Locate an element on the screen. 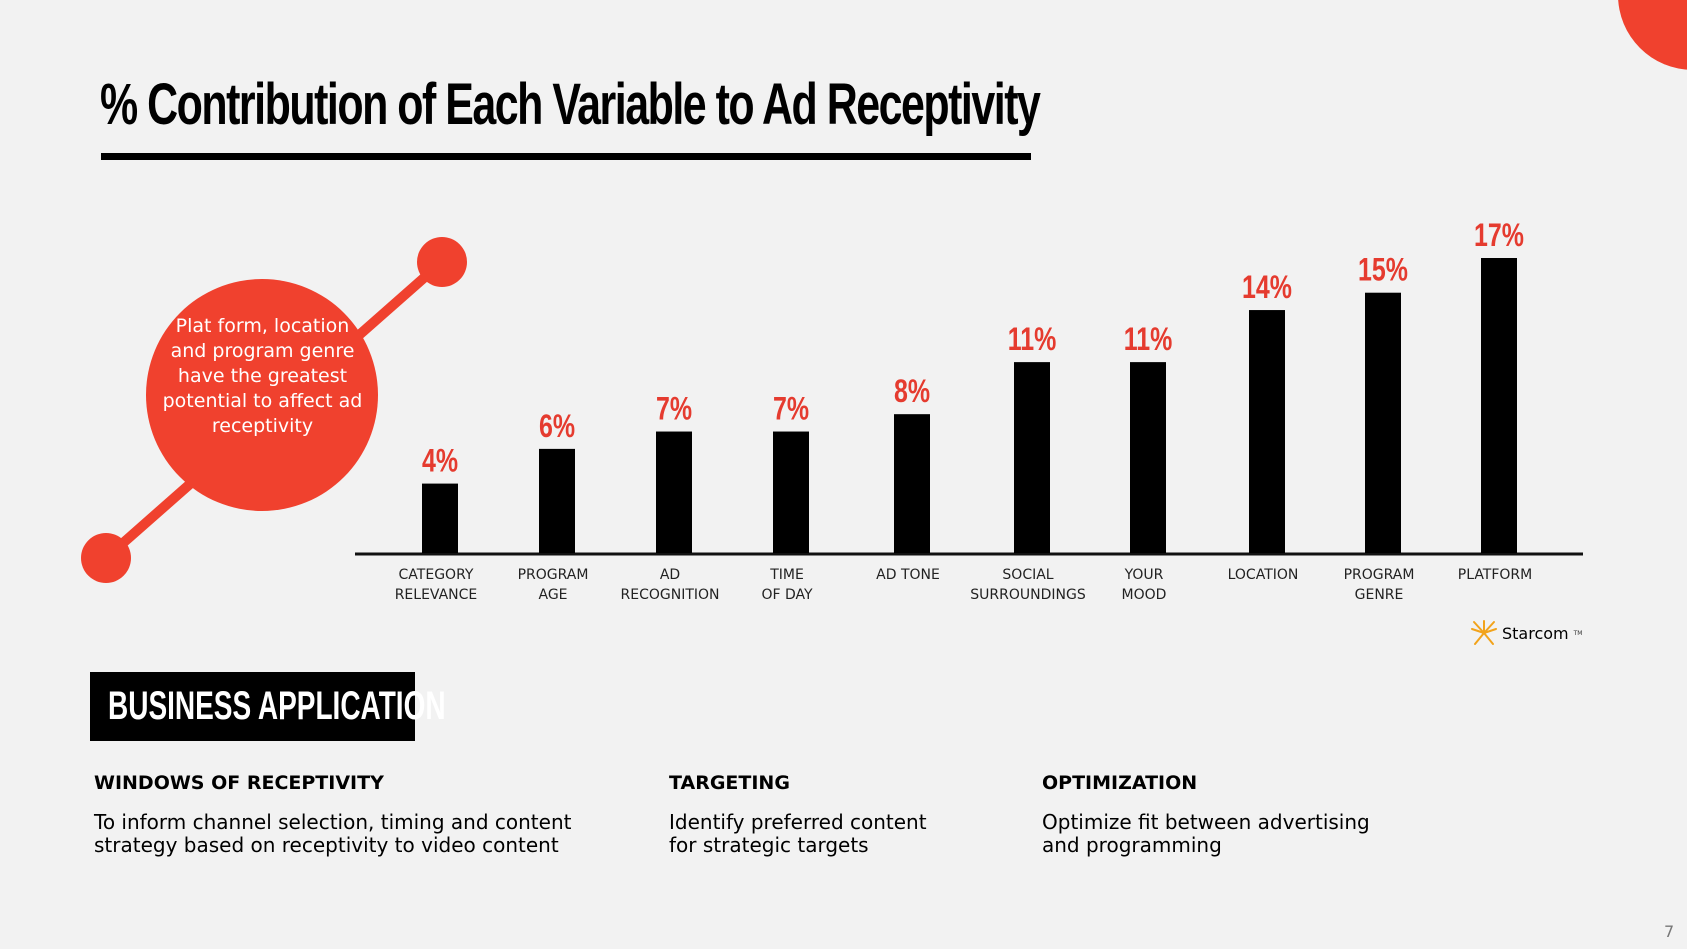 This screenshot has height=949, width=1687. callout-dot-top is located at coordinates (442, 262).